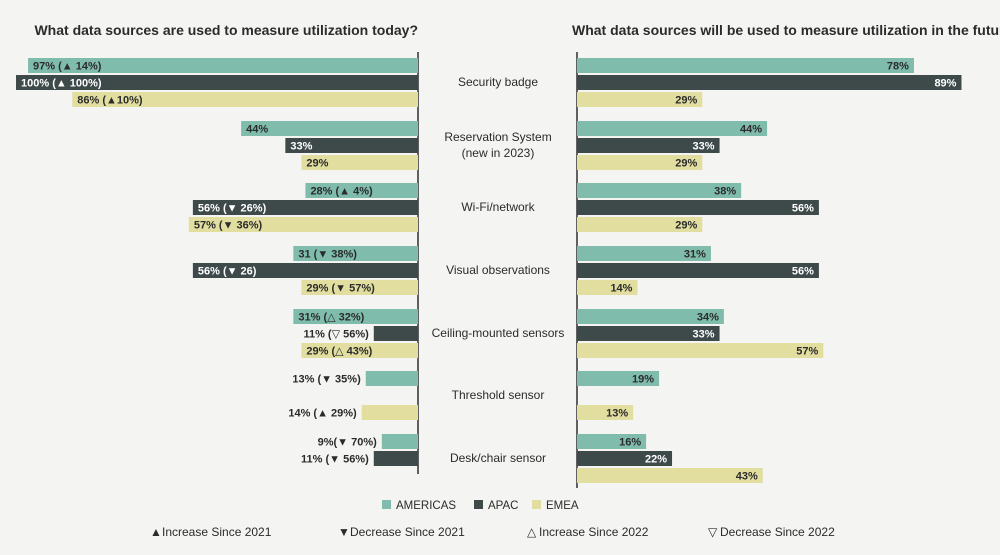 The height and width of the screenshot is (555, 1000). What do you see at coordinates (327, 255) in the screenshot?
I see `left-data-label: 31 (▼ 38%)` at bounding box center [327, 255].